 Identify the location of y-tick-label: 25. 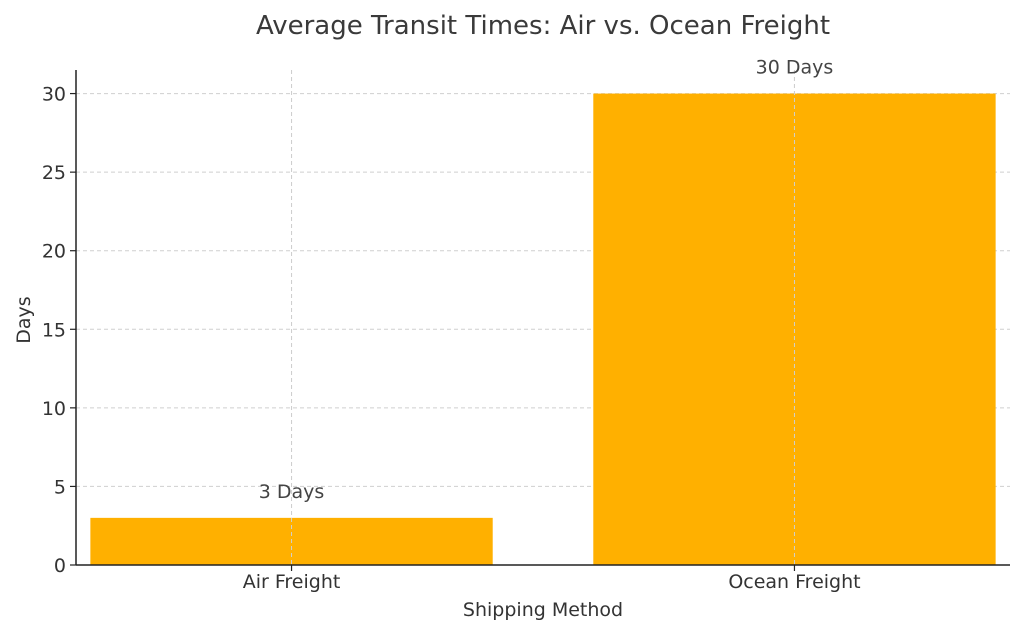
(54, 173).